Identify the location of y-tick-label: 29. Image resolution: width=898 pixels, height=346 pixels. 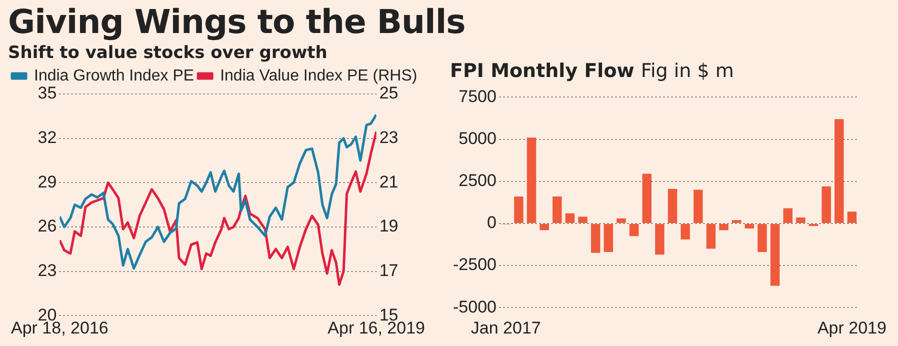
(47, 182).